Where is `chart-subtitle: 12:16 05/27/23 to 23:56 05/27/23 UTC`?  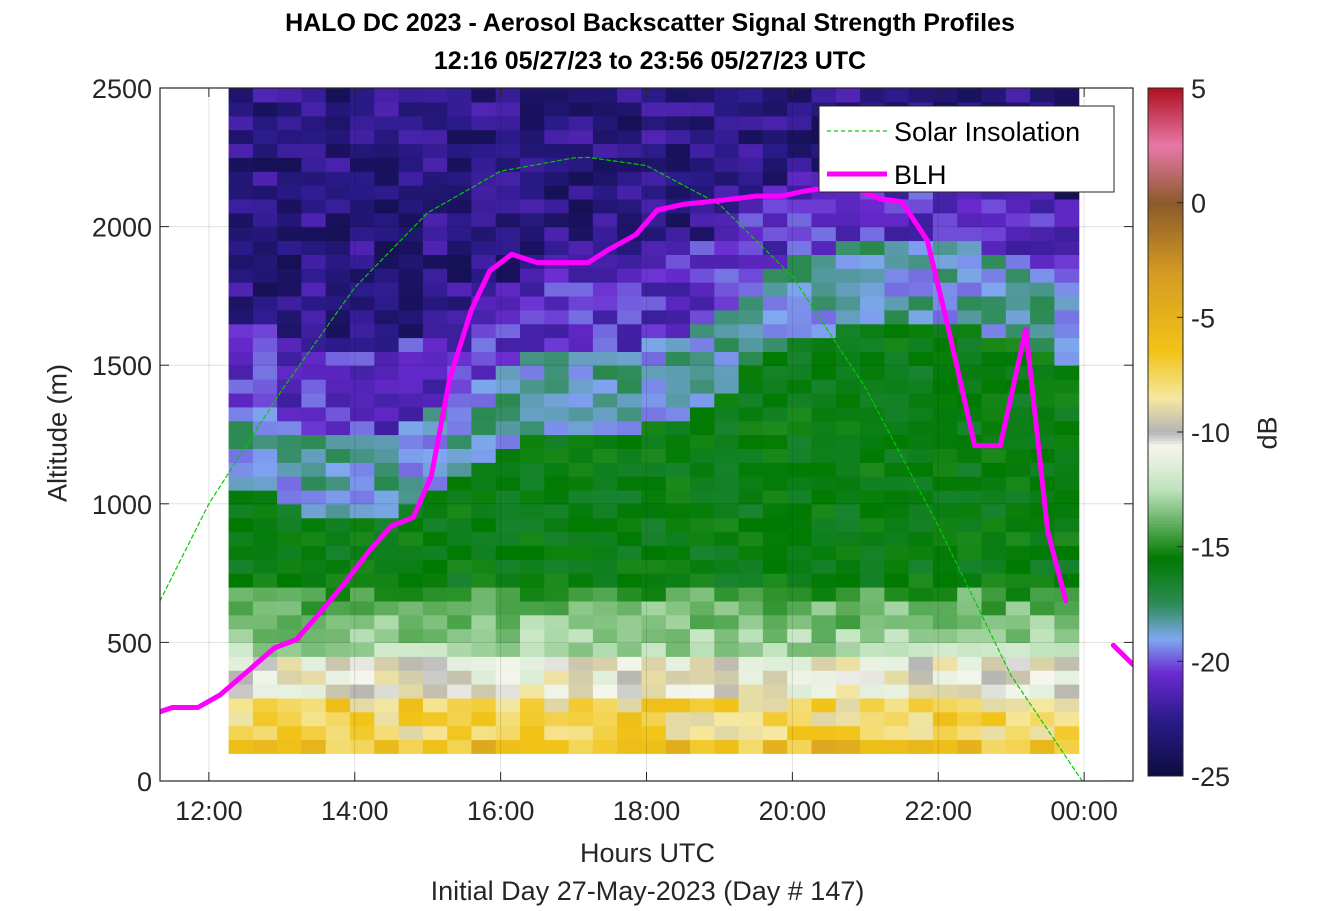
chart-subtitle: 12:16 05/27/23 to 23:56 05/27/23 UTC is located at coordinates (650, 61).